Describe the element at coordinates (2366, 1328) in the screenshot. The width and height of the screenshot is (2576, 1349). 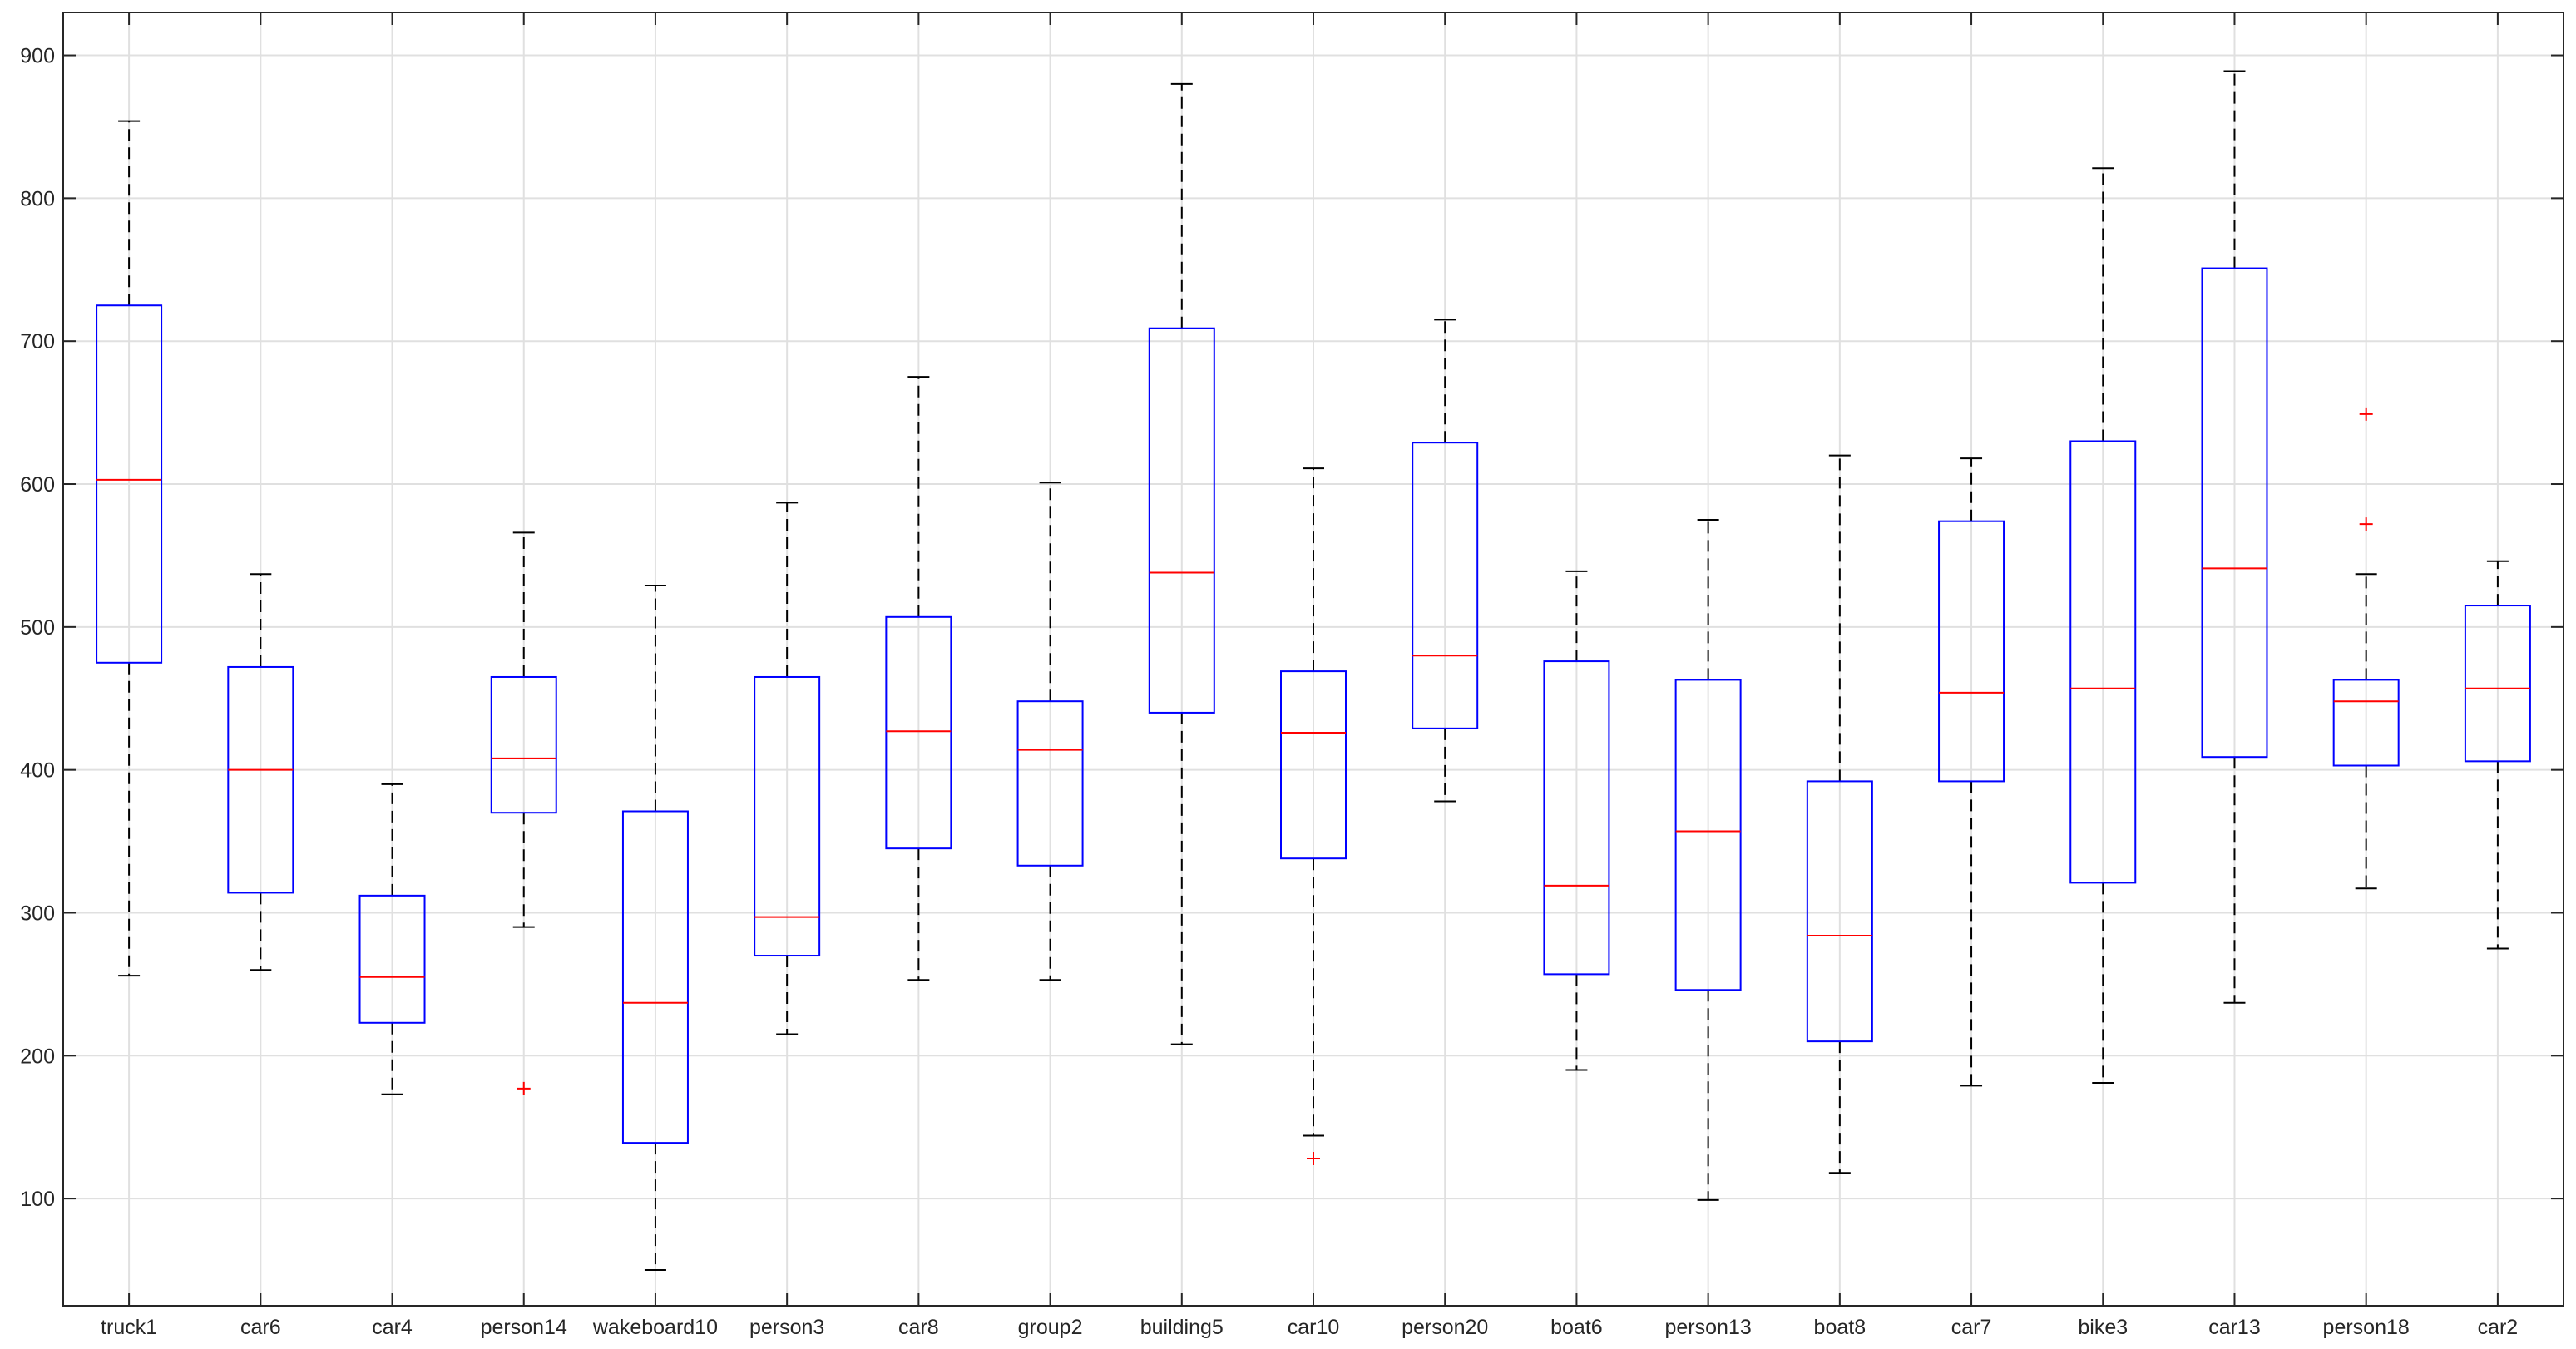
I see `x-tick-label-person18: person18` at that location.